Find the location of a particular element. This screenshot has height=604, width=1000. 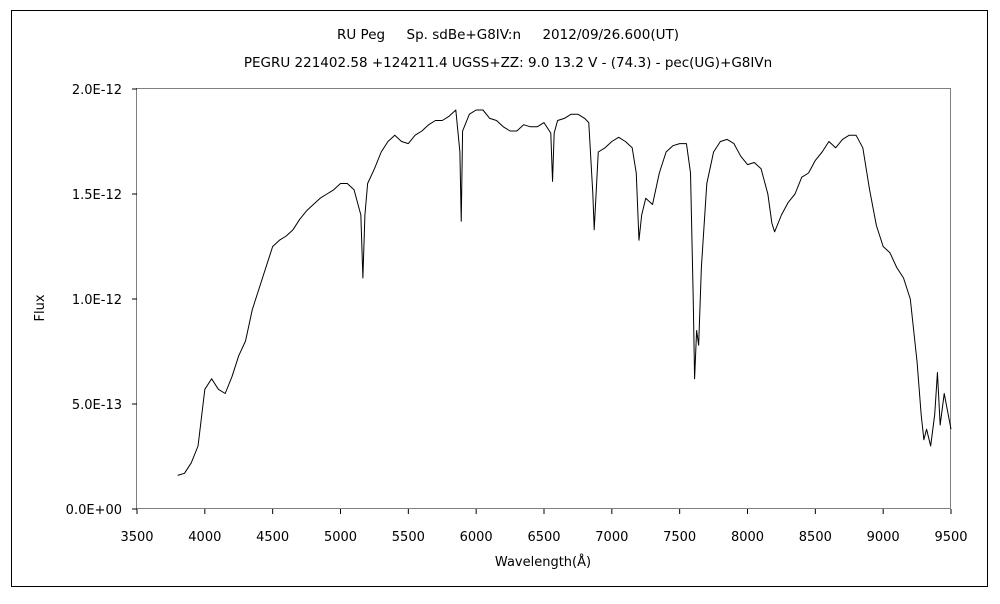

y-tick-label: 1.0E-12 is located at coordinates (97, 300).